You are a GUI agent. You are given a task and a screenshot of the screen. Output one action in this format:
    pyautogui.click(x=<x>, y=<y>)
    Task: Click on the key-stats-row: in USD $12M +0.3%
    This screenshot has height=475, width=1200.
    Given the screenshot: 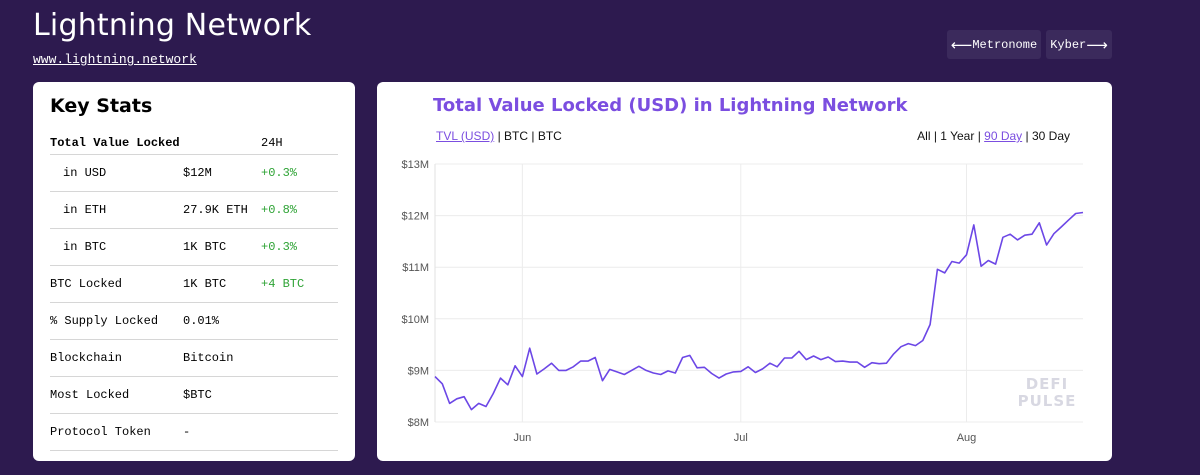 What is the action you would take?
    pyautogui.click(x=194, y=173)
    